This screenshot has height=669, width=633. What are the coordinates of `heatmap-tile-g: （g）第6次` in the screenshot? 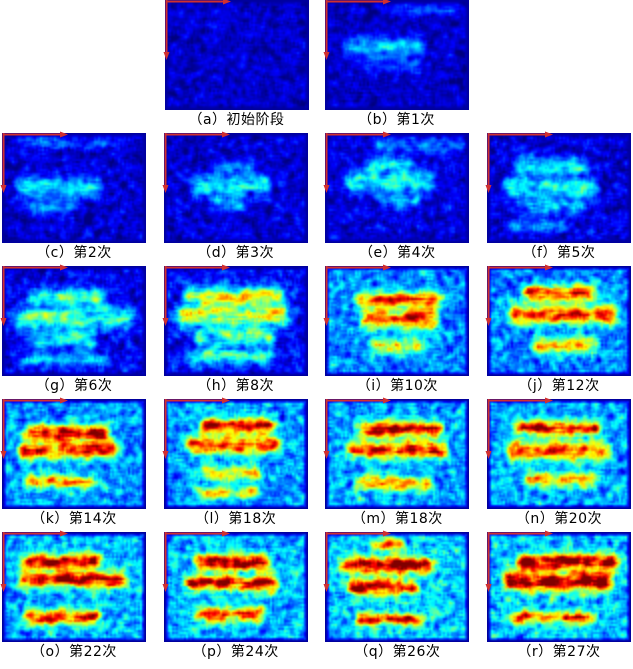 It's located at (73, 330).